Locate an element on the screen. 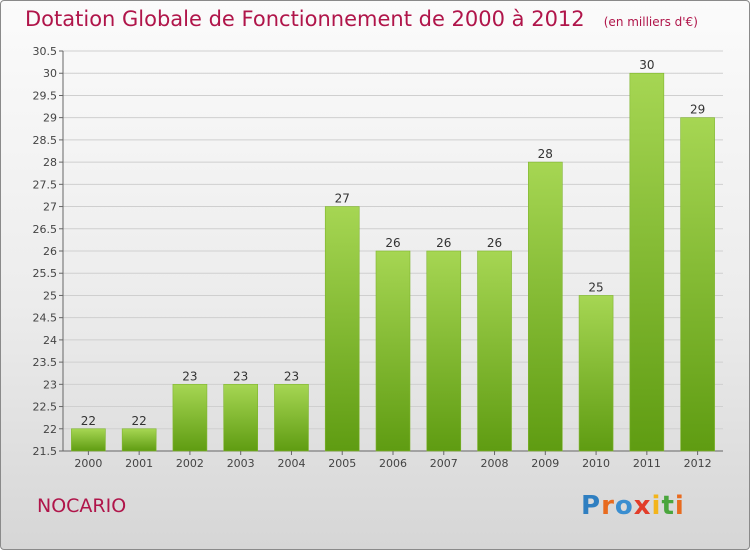 The height and width of the screenshot is (550, 750). data-label: 29 is located at coordinates (697, 110).